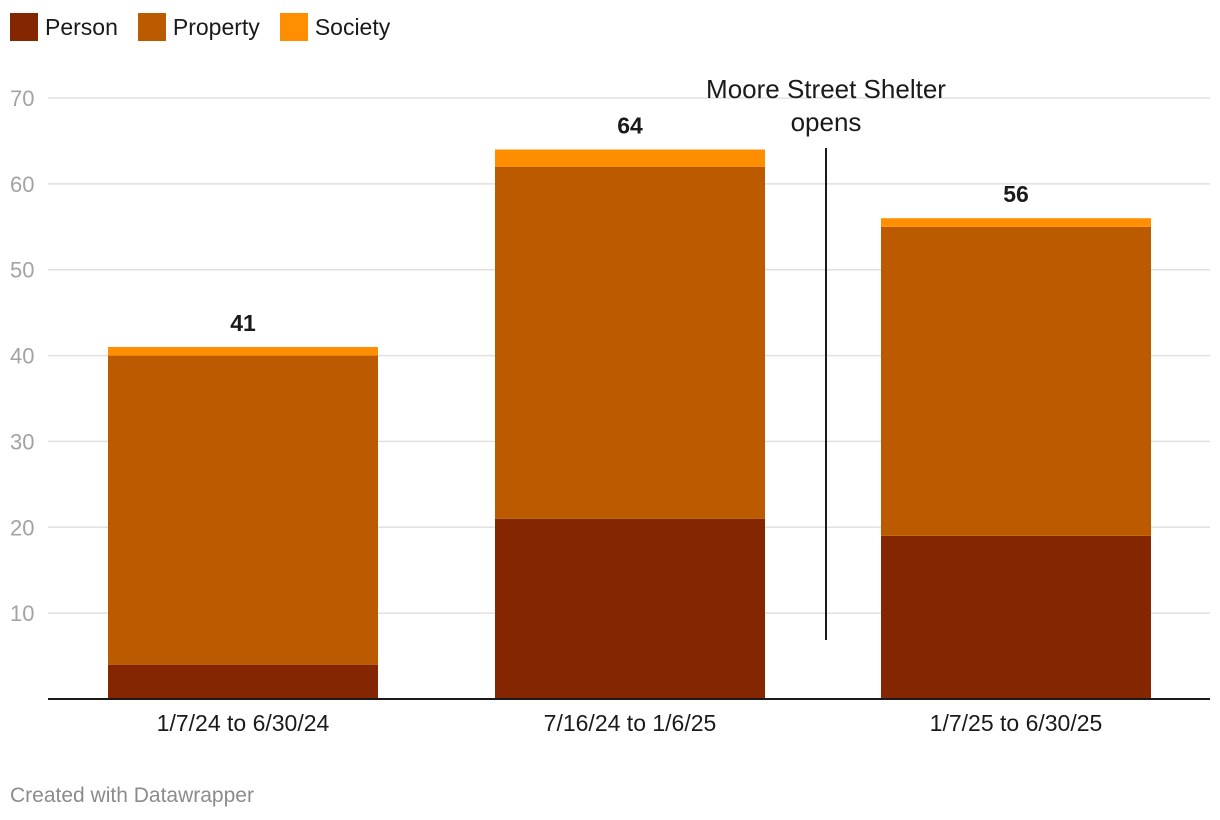 The image size is (1220, 820). I want to click on legend-item-property: Property, so click(198, 27).